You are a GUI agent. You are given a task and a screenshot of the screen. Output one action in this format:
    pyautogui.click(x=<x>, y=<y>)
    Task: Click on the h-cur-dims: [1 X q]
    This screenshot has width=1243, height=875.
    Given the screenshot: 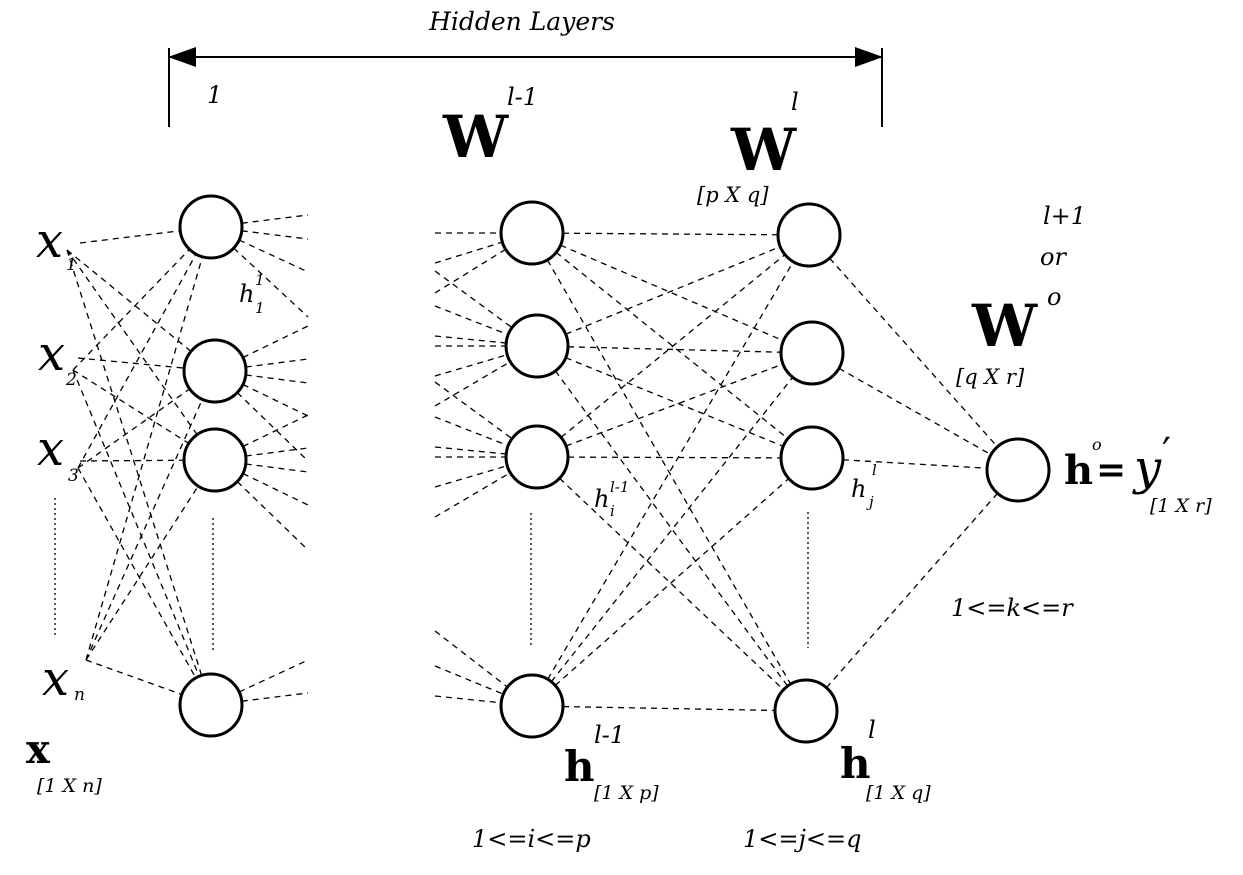 What is the action you would take?
    pyautogui.click(x=898, y=793)
    